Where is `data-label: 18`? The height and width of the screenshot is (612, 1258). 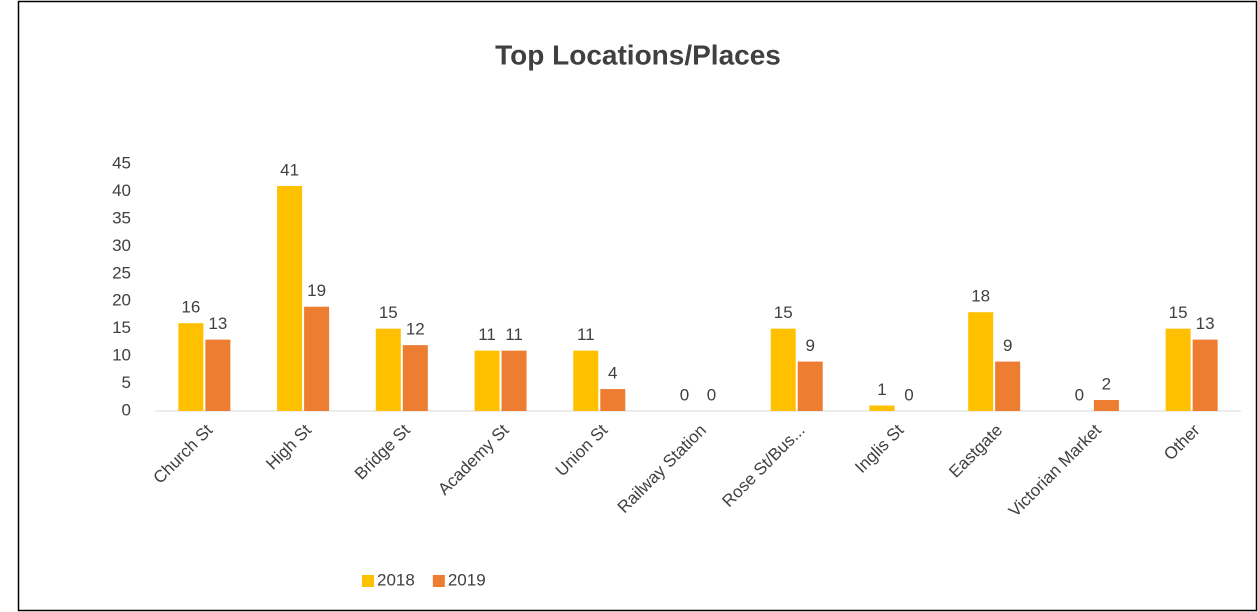 data-label: 18 is located at coordinates (980, 296).